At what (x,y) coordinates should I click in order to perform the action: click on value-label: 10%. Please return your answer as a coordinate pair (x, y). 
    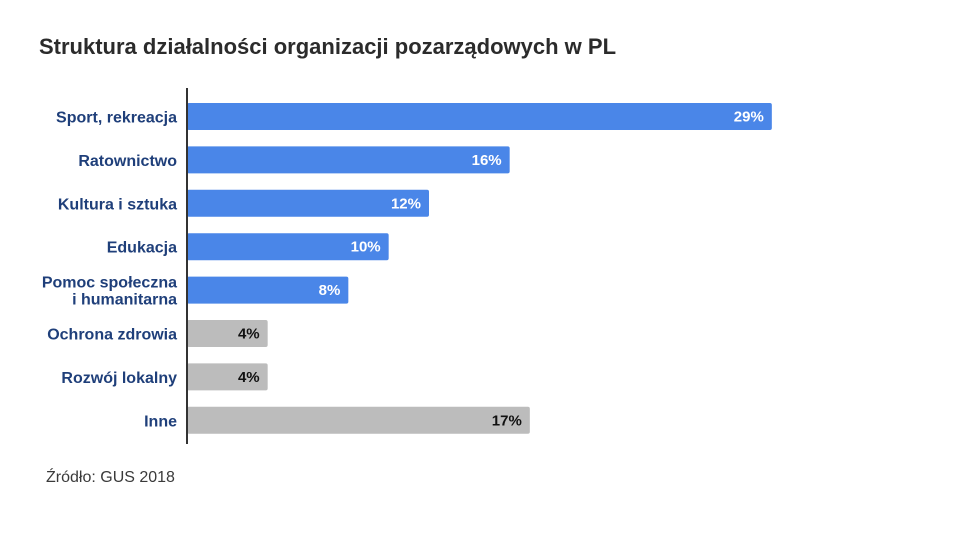
    Looking at the image, I should click on (366, 247).